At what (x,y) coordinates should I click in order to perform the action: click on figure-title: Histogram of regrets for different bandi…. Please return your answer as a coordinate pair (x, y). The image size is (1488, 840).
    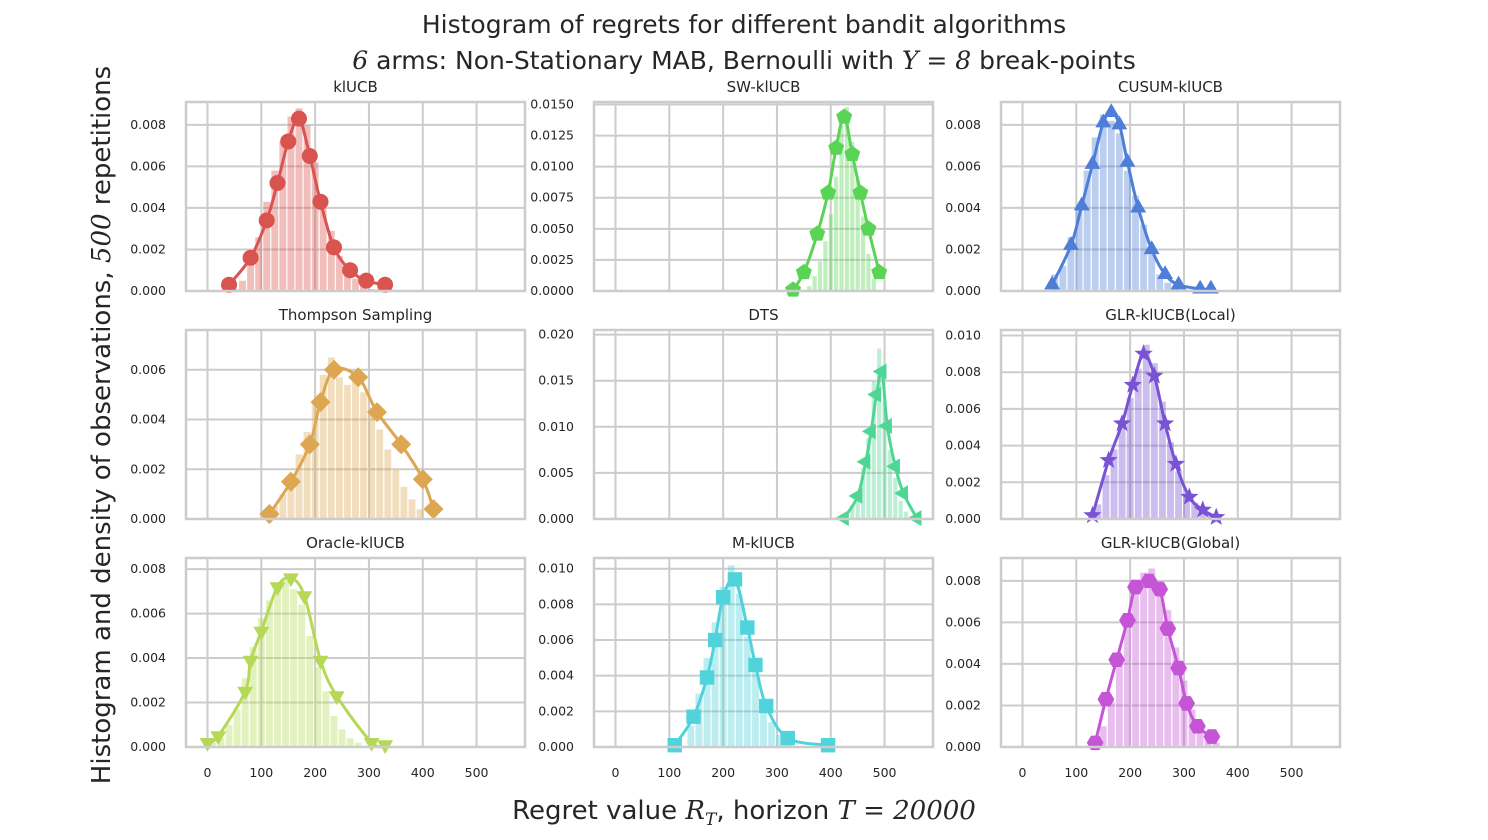
    Looking at the image, I should click on (744, 24).